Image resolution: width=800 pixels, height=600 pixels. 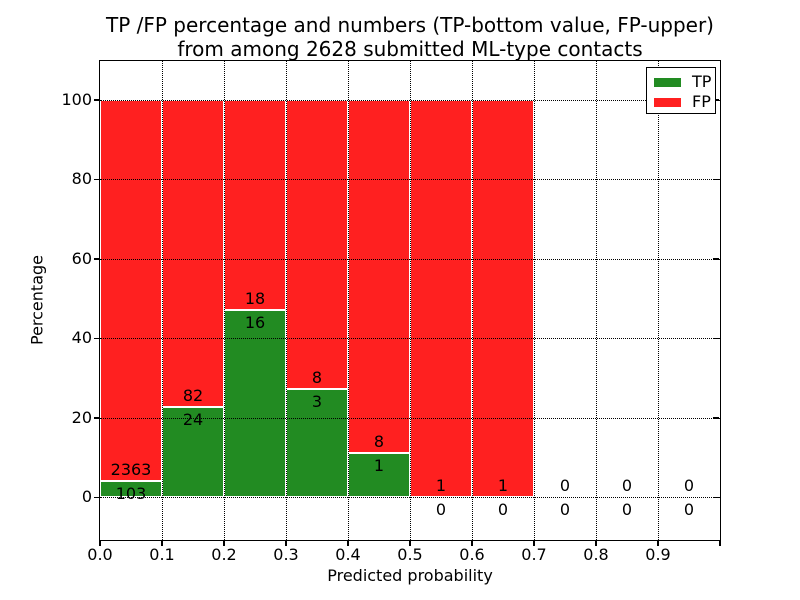 What do you see at coordinates (472, 554) in the screenshot?
I see `x-tick-label: 0.6` at bounding box center [472, 554].